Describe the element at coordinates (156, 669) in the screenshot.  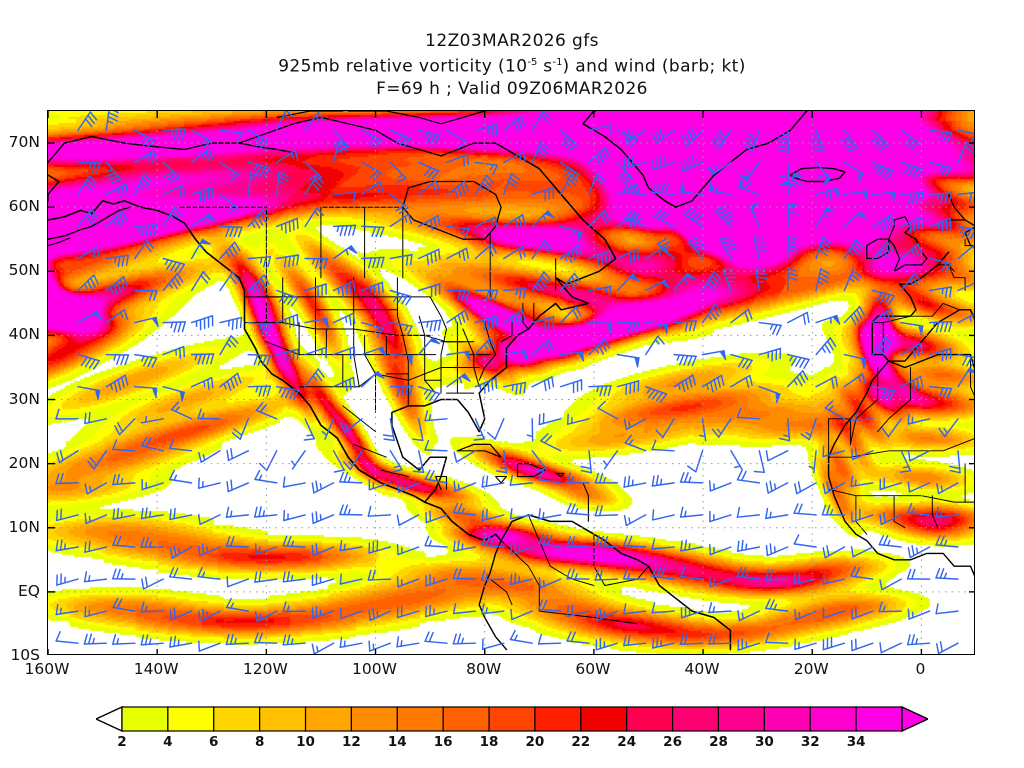
I see `x-tick-label: 140W` at that location.